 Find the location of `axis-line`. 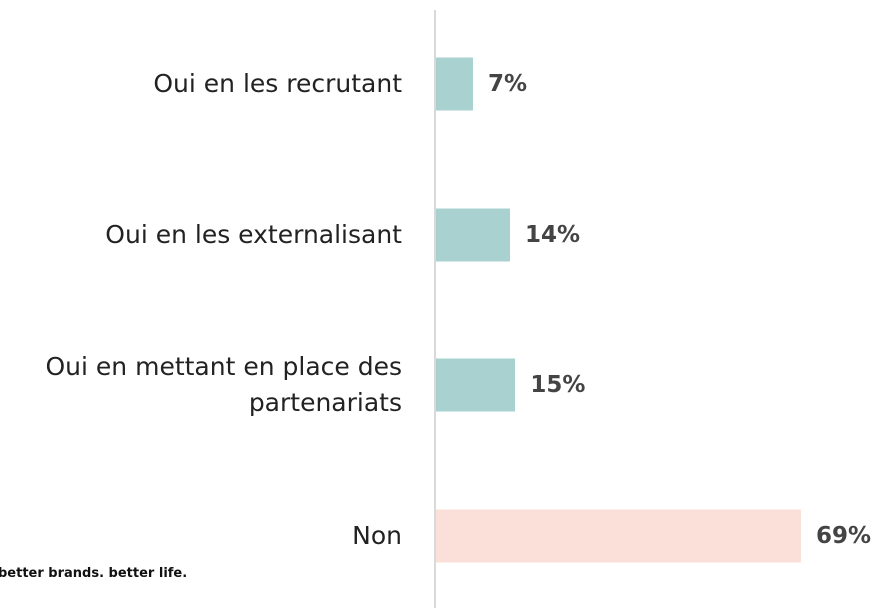

axis-line is located at coordinates (435, 309).